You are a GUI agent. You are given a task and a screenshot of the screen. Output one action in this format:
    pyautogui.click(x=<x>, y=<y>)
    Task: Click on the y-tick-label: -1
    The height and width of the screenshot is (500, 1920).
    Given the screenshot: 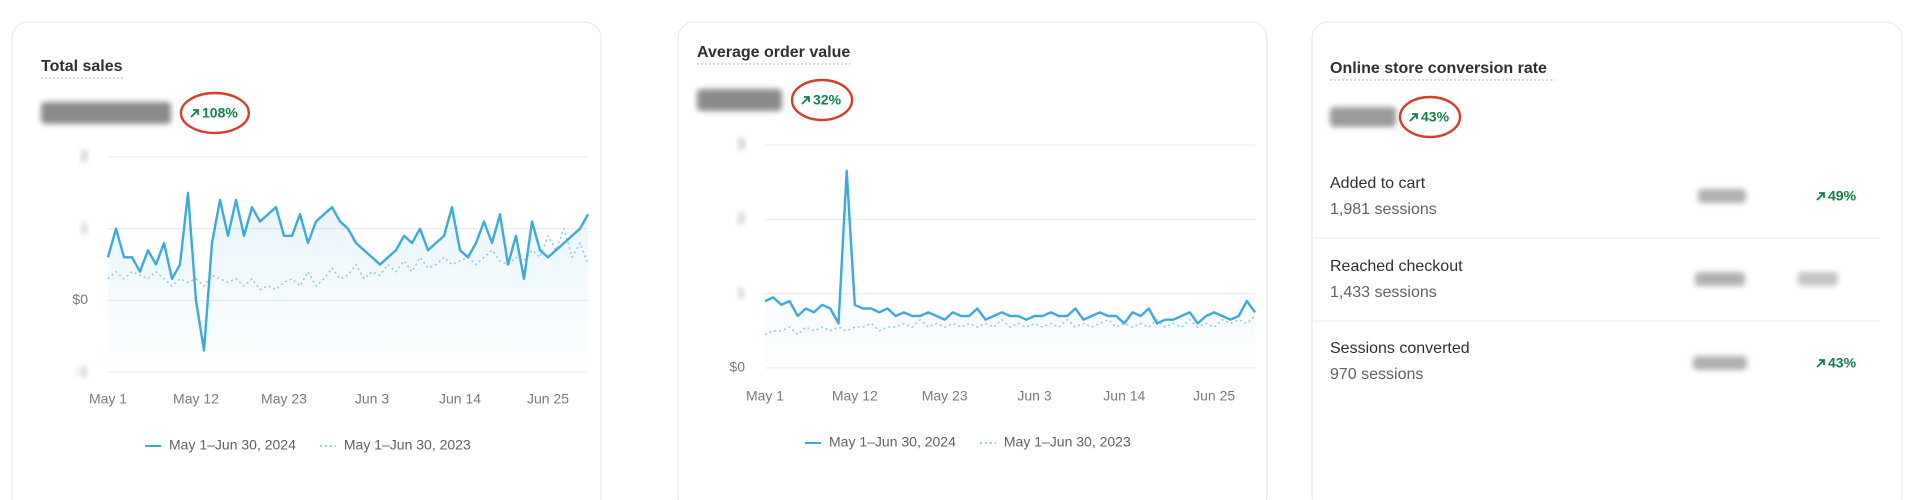 What is the action you would take?
    pyautogui.click(x=82, y=371)
    